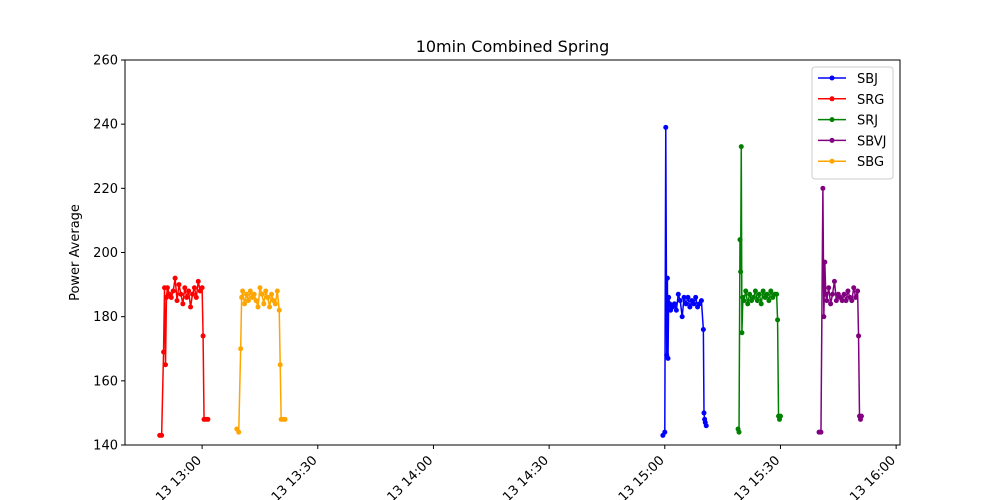 Image resolution: width=1000 pixels, height=500 pixels. I want to click on legend-label: SBVJ, so click(872, 141).